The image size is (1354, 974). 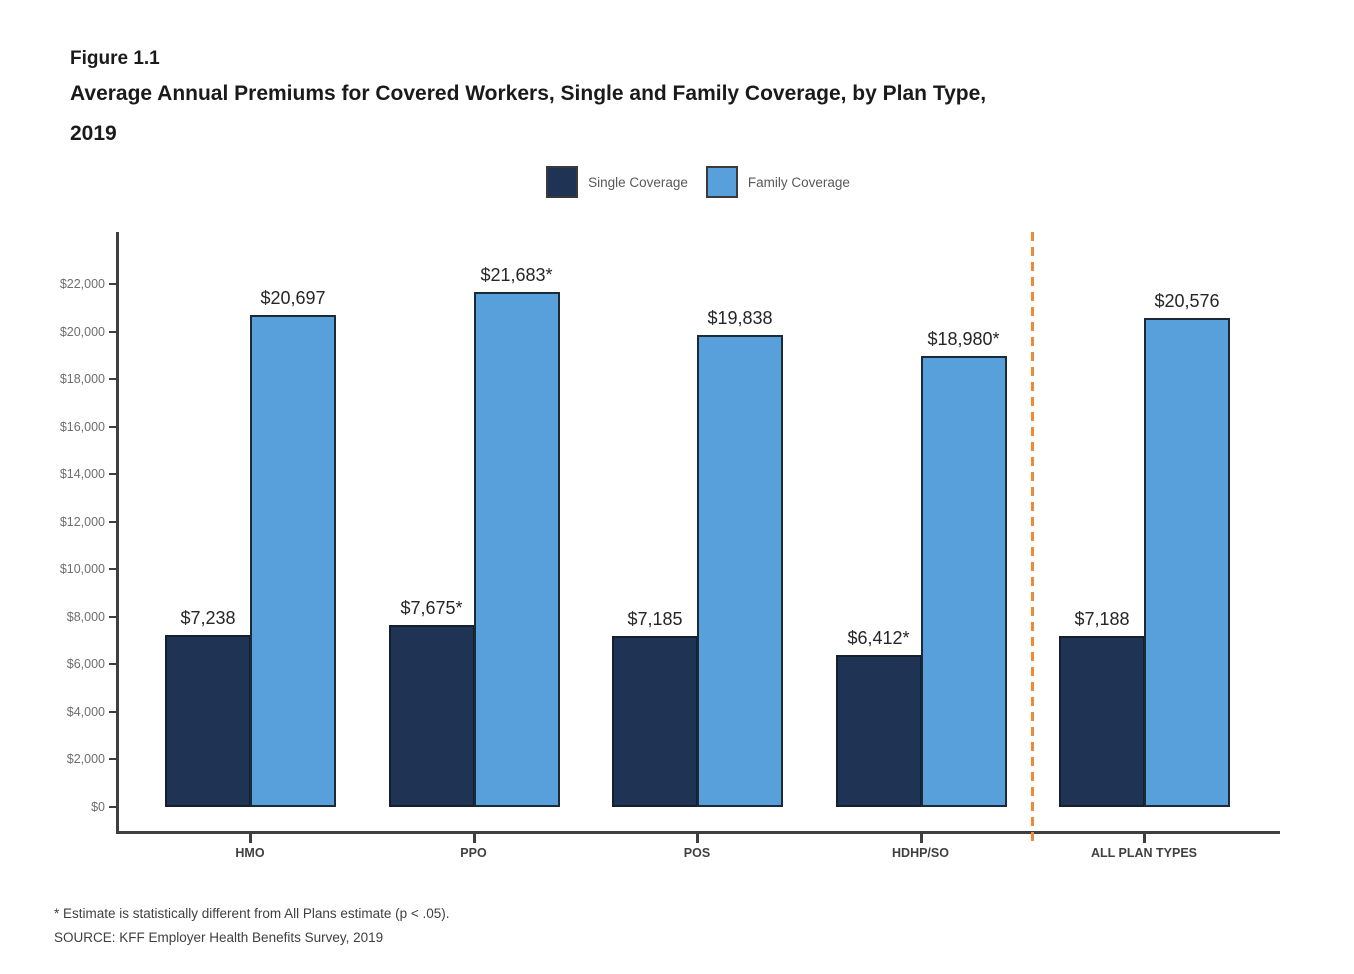 I want to click on bar-value-label: $7,185, so click(x=655, y=619).